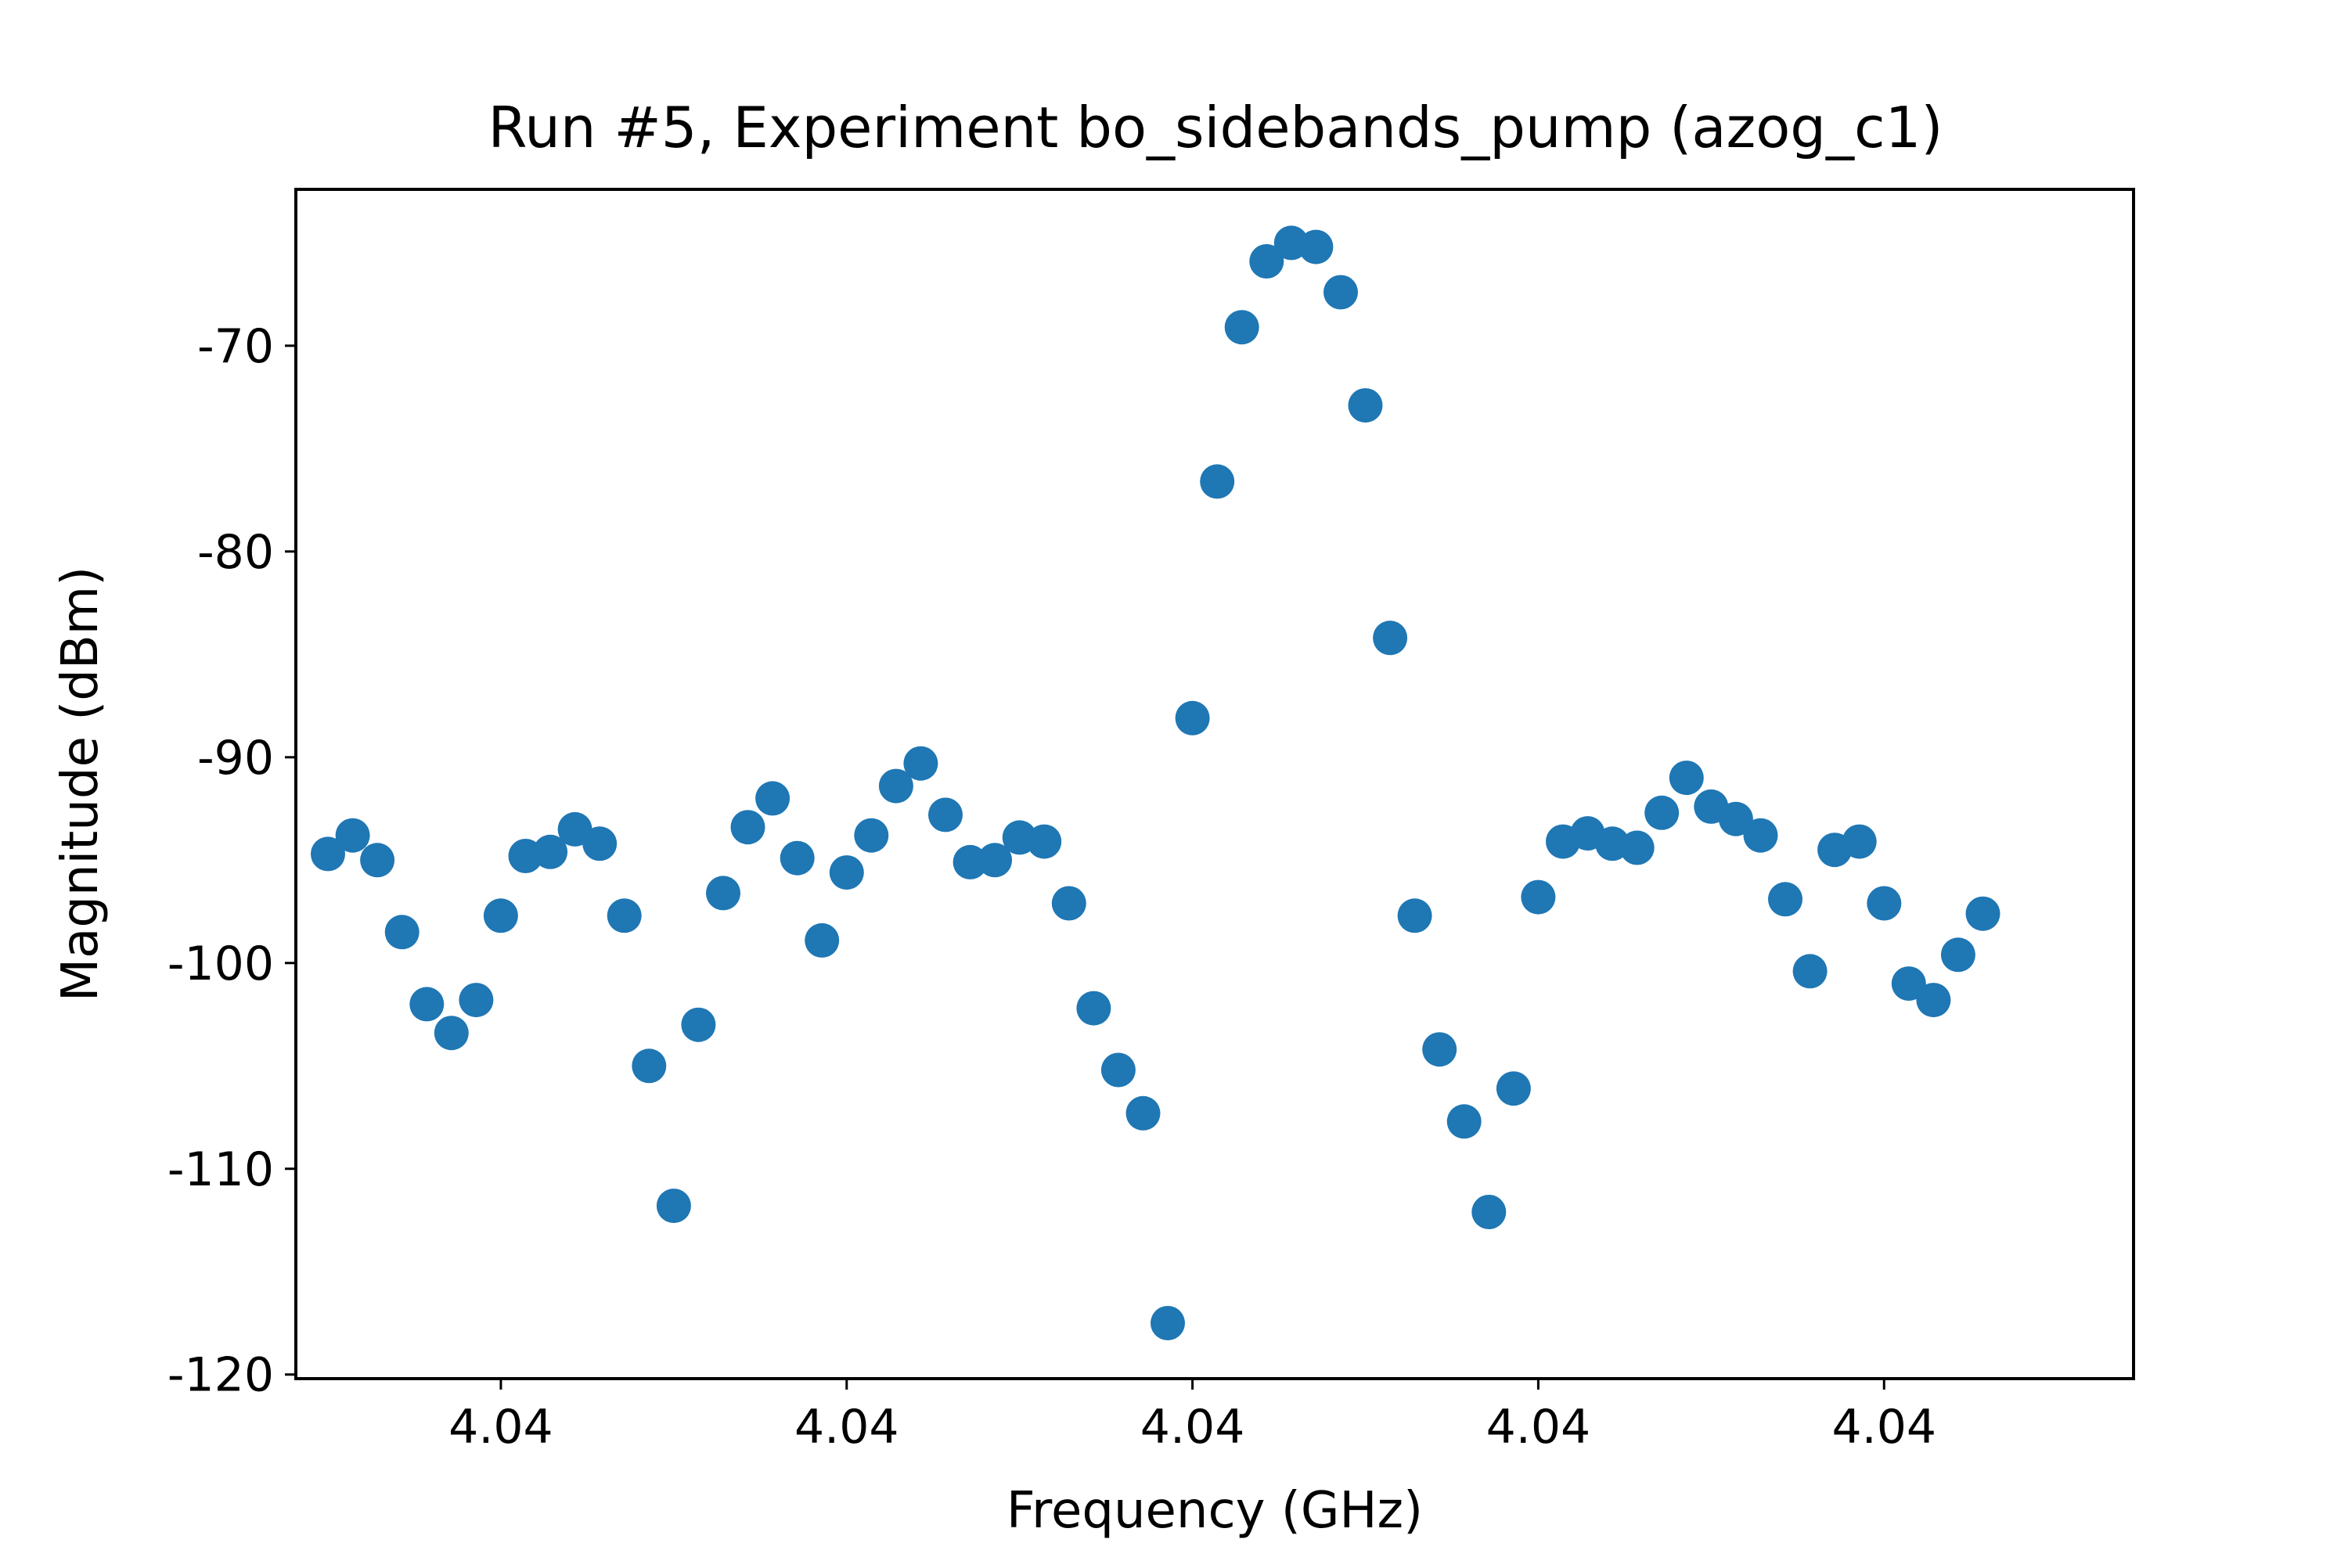 This screenshot has height=1568, width=2348. What do you see at coordinates (1215, 1511) in the screenshot?
I see `x-axis-label: Frequency (GHz)` at bounding box center [1215, 1511].